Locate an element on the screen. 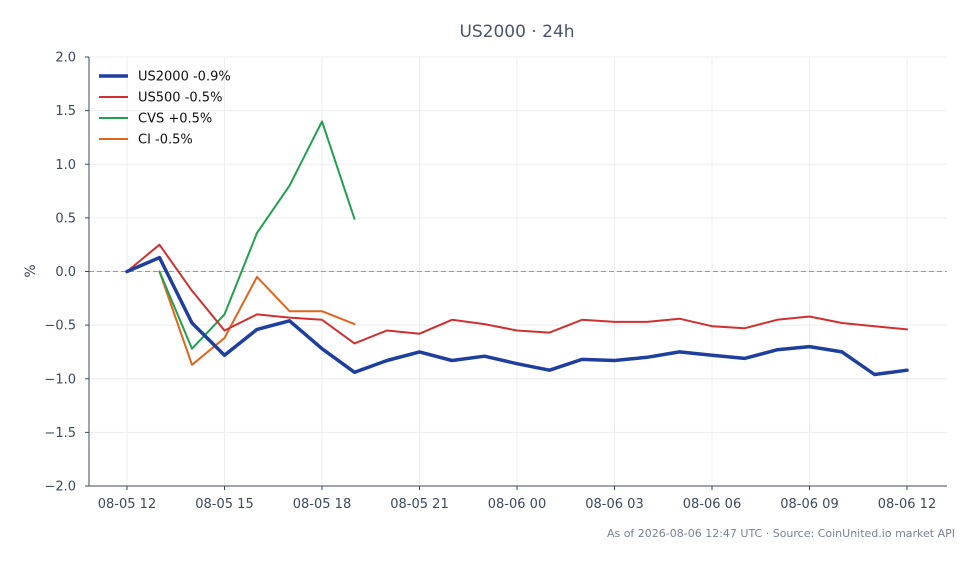 Image resolution: width=979 pixels, height=564 pixels. chart-title: US2000 · 24h is located at coordinates (516, 32).